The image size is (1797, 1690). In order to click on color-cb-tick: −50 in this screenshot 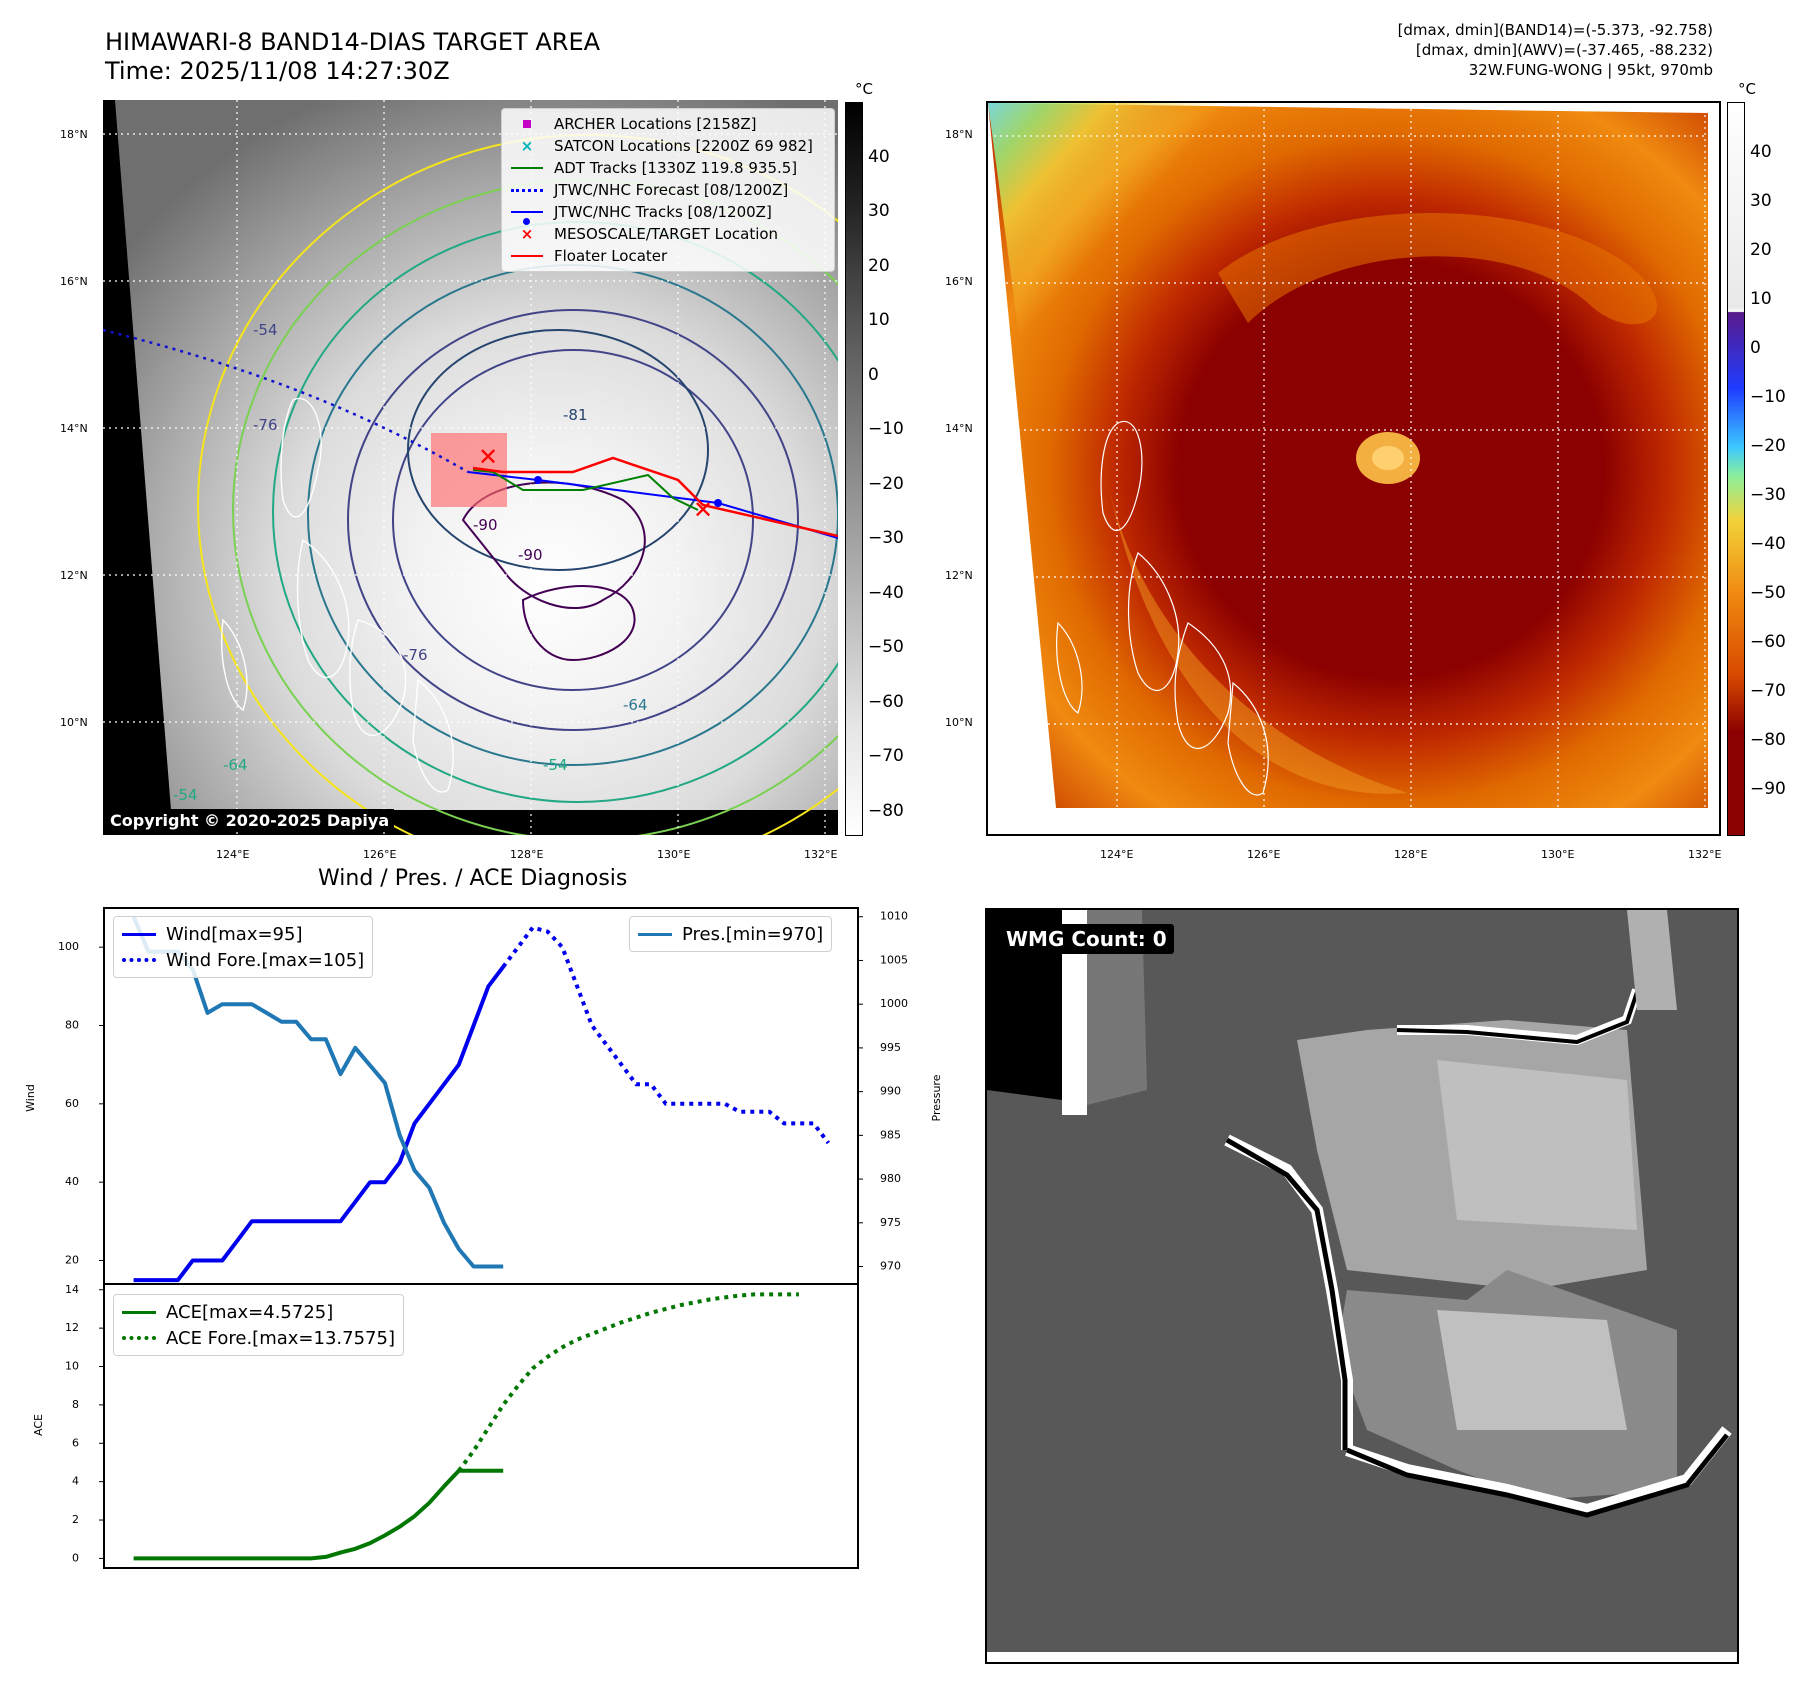, I will do `click(1768, 593)`.